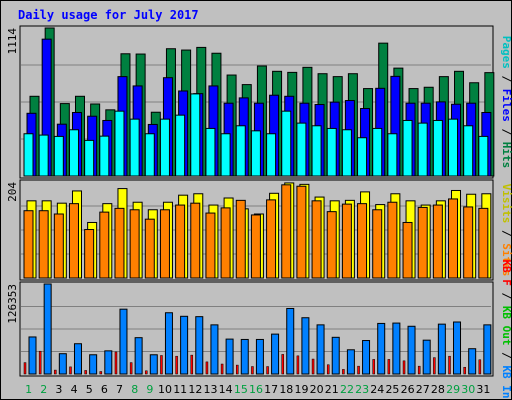 The width and height of the screenshot is (512, 400). I want to click on panel-visits-ymax-label: 204, so click(12, 192).